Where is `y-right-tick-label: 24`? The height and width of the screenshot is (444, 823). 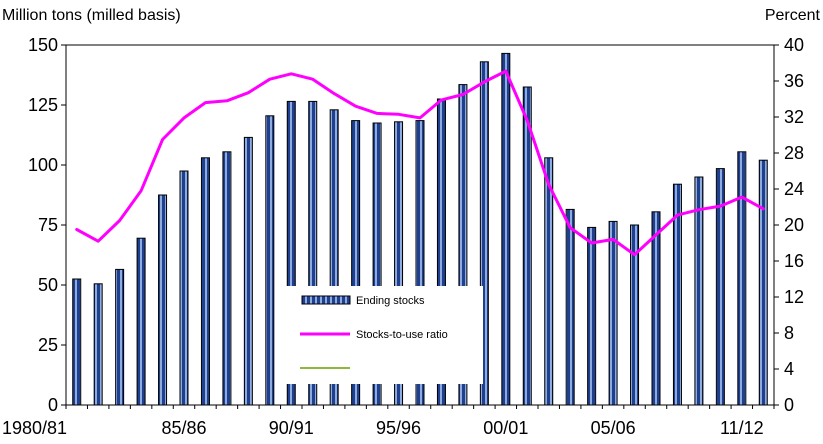 y-right-tick-label: 24 is located at coordinates (794, 189).